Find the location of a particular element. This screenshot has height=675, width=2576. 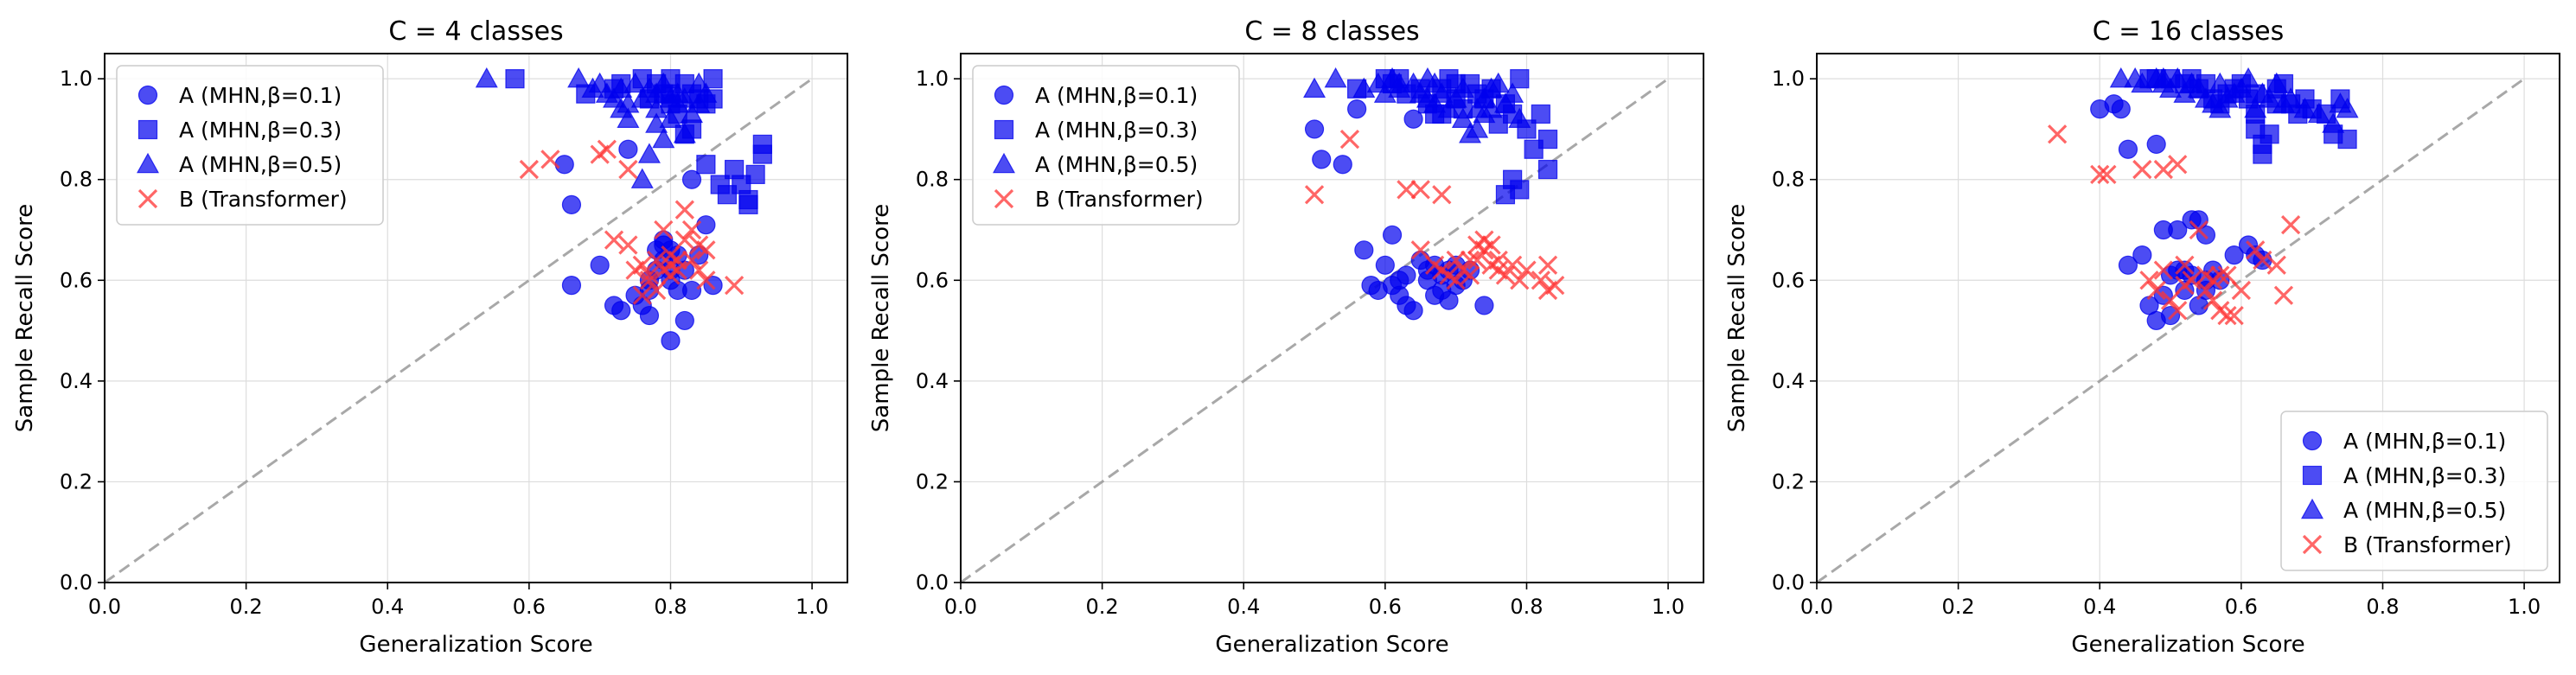

y-tick-label: 0.4 is located at coordinates (77, 381).